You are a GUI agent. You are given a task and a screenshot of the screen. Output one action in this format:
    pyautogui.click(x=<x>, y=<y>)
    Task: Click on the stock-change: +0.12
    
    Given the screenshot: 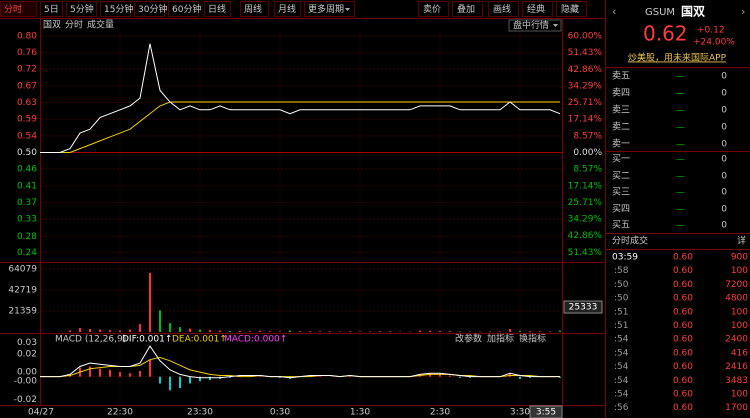 What is the action you would take?
    pyautogui.click(x=711, y=31)
    